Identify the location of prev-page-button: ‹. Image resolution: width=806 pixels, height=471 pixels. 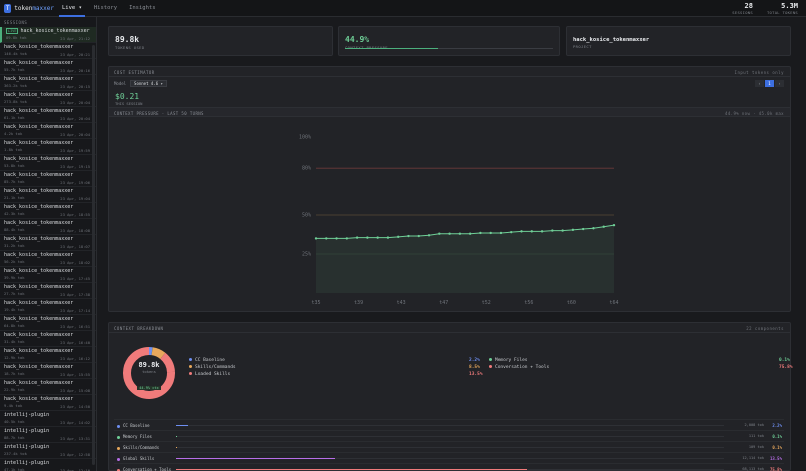
(759, 83).